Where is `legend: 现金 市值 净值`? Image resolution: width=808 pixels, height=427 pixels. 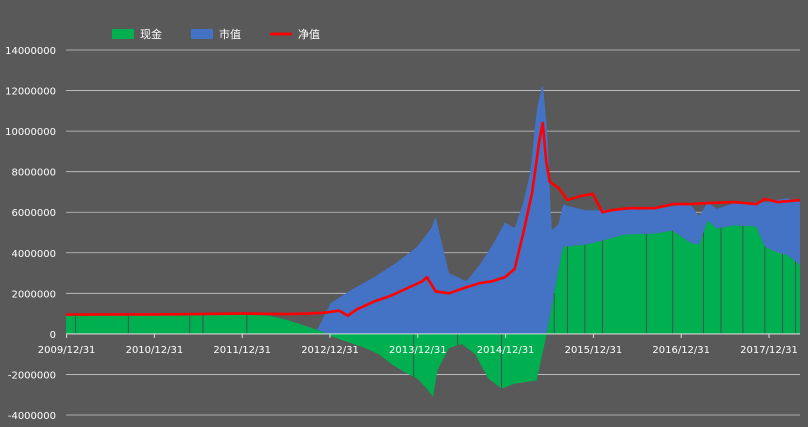
legend: 现金 市值 净值 is located at coordinates (216, 34).